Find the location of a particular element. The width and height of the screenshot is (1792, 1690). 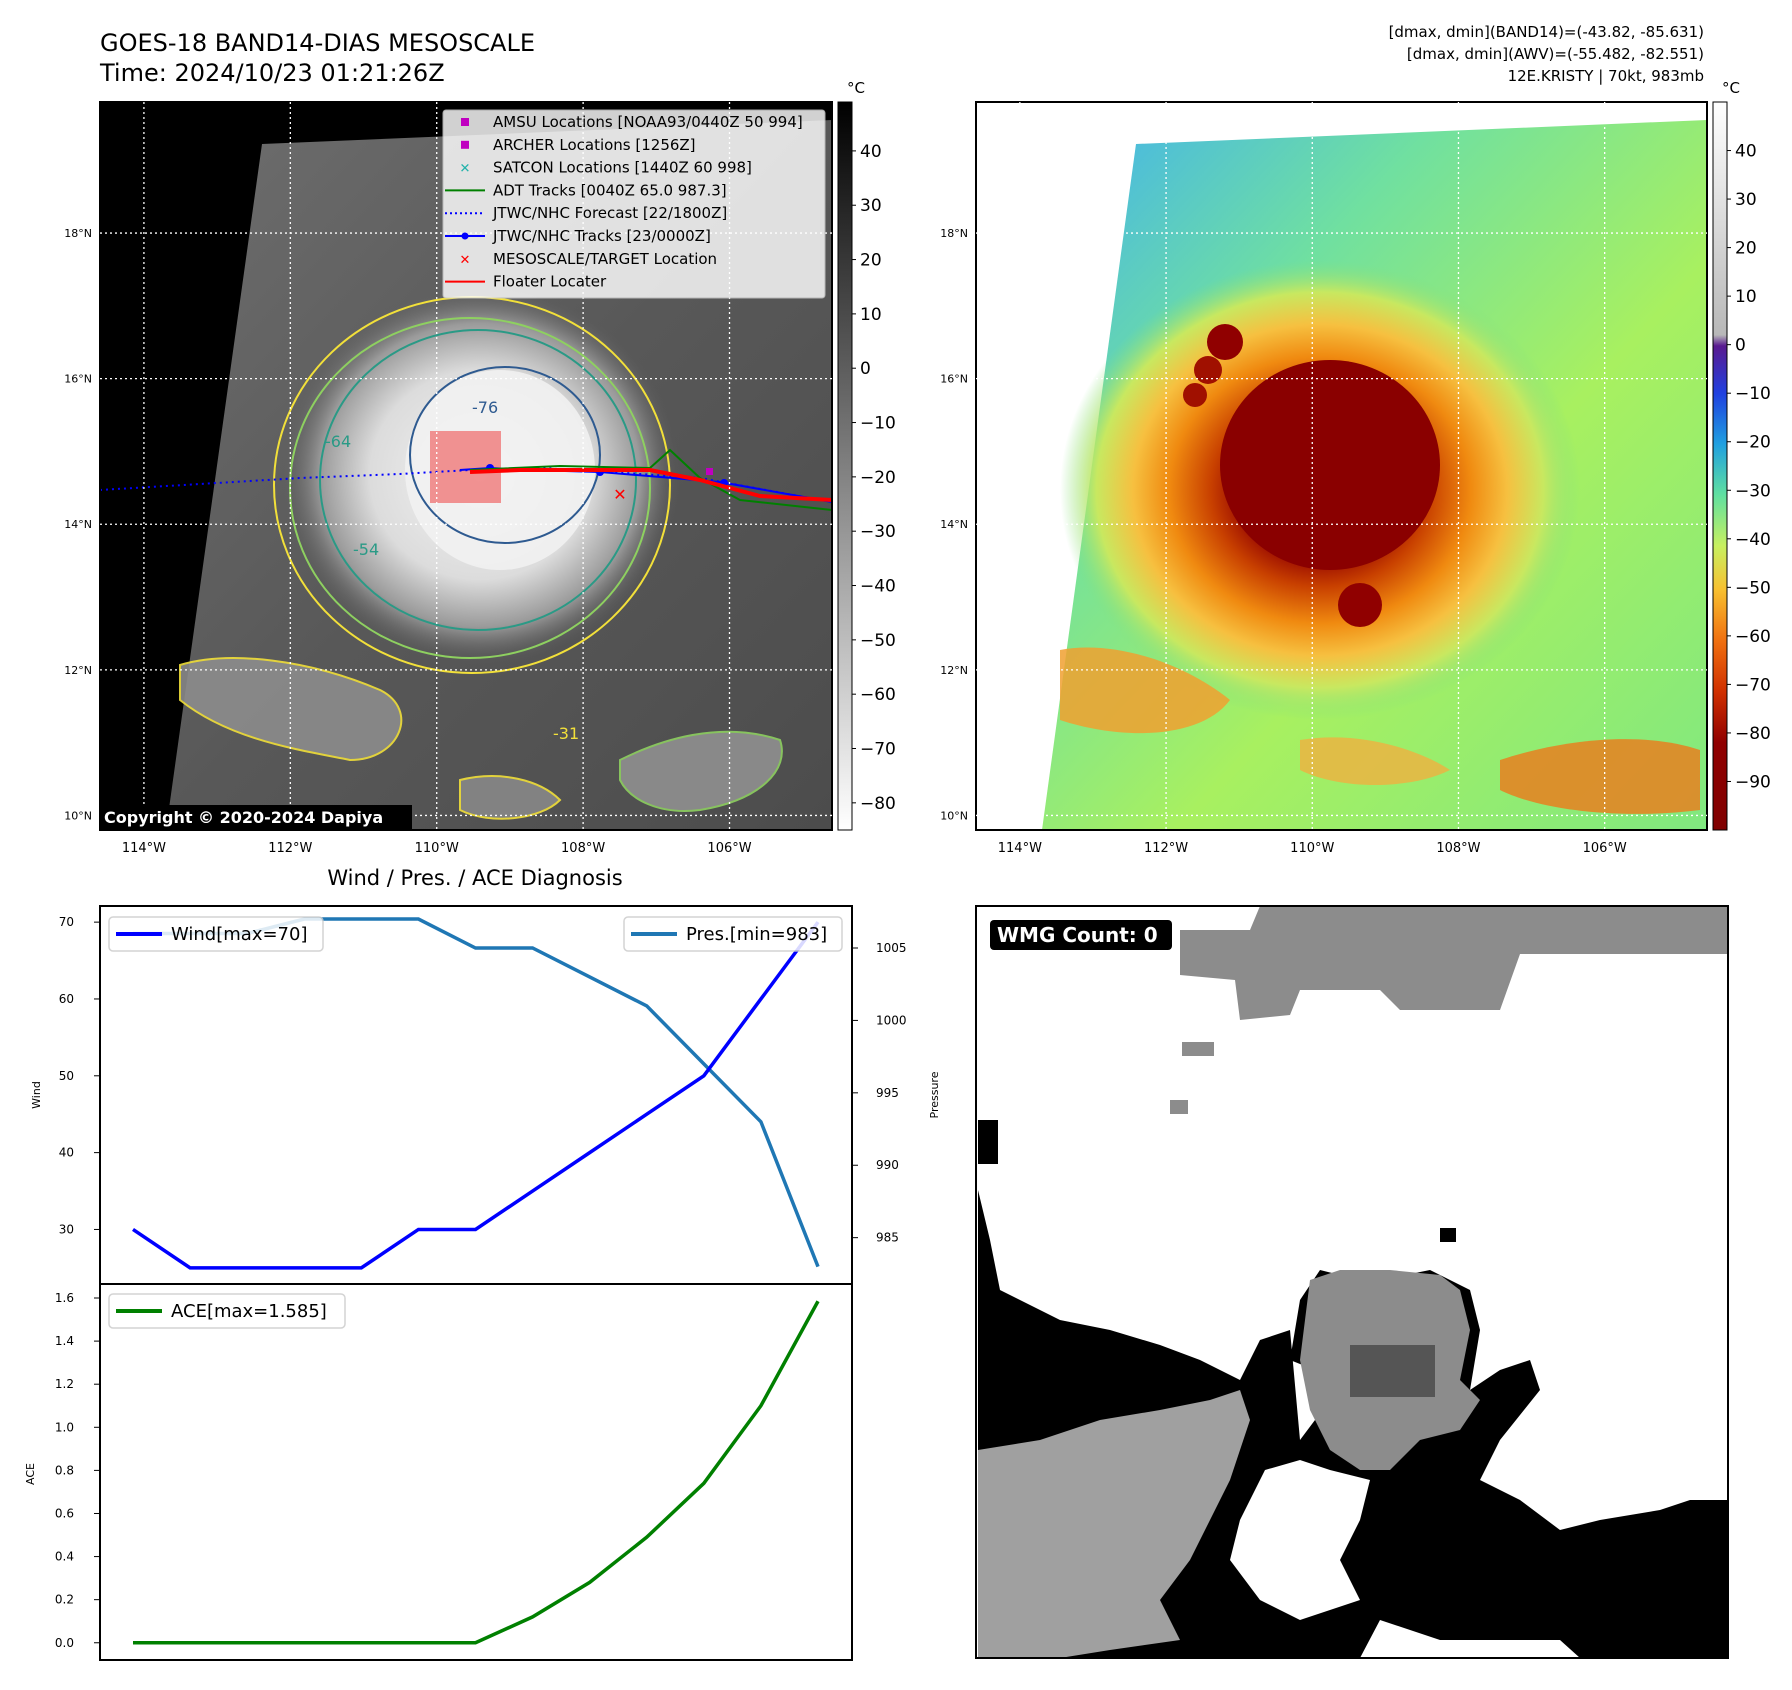

band14-lon-label: 110°W is located at coordinates (437, 848).